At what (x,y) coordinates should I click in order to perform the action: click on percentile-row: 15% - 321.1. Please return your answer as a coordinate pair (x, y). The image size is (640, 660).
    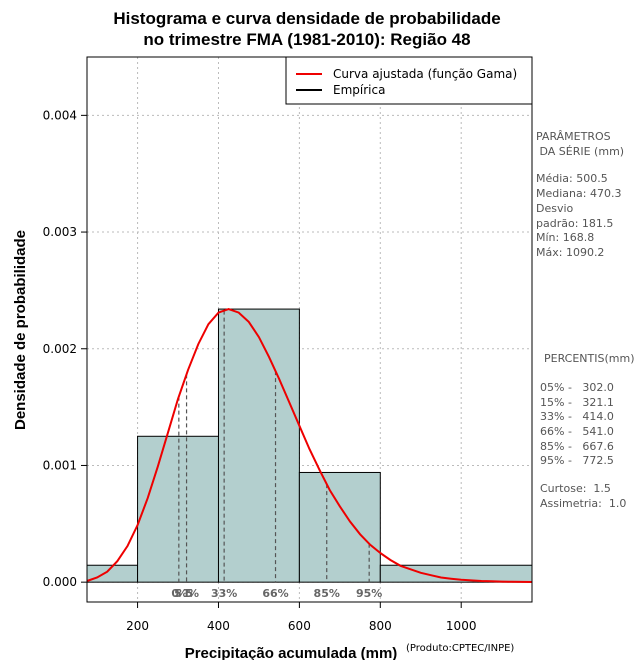
    Looking at the image, I should click on (577, 402).